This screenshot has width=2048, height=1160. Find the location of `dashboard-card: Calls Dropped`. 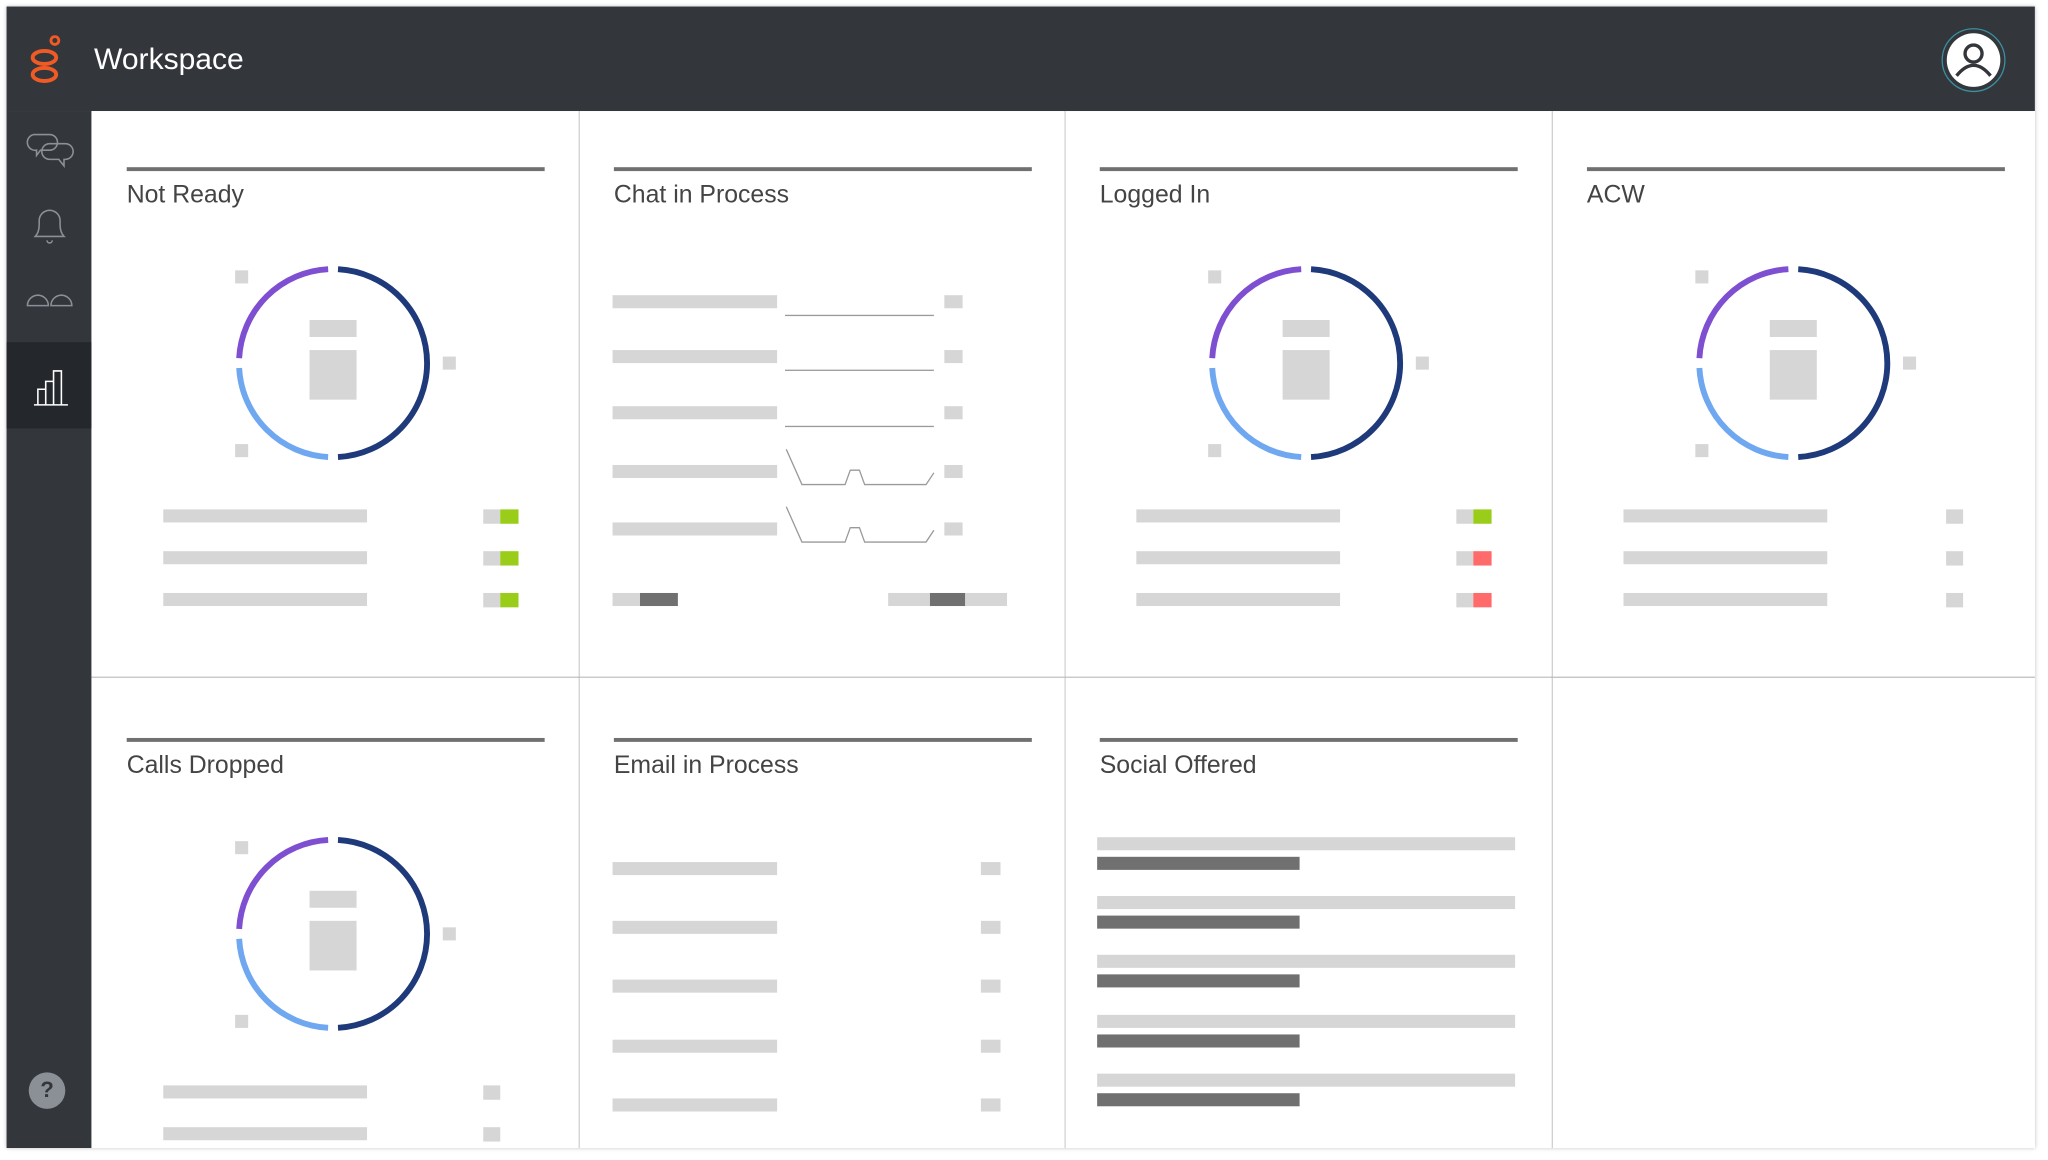

dashboard-card: Calls Dropped is located at coordinates (335, 913).